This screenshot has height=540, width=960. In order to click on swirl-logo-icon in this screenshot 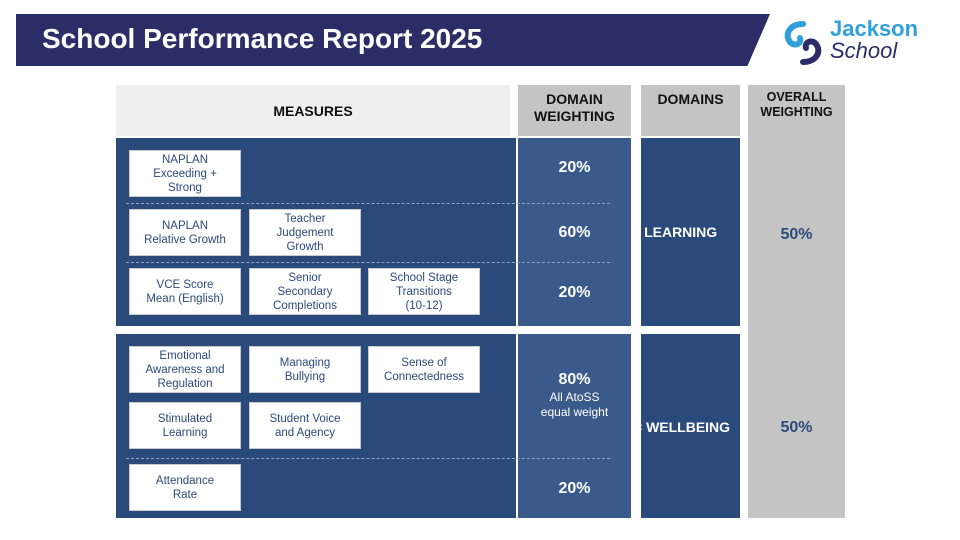, I will do `click(803, 43)`.